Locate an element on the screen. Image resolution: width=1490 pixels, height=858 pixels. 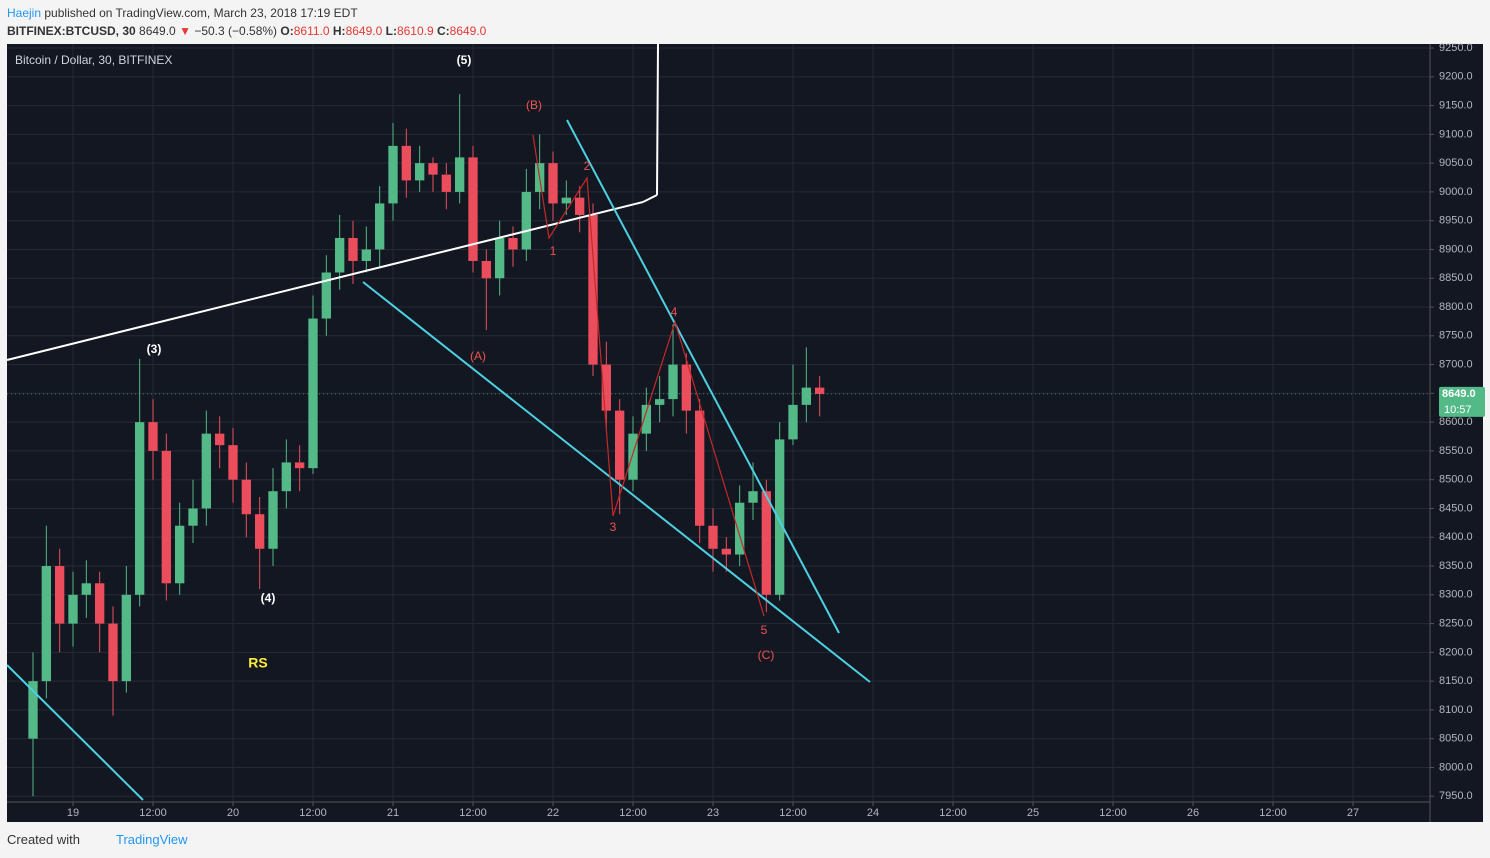
x-tick-label: 27 is located at coordinates (1353, 813).